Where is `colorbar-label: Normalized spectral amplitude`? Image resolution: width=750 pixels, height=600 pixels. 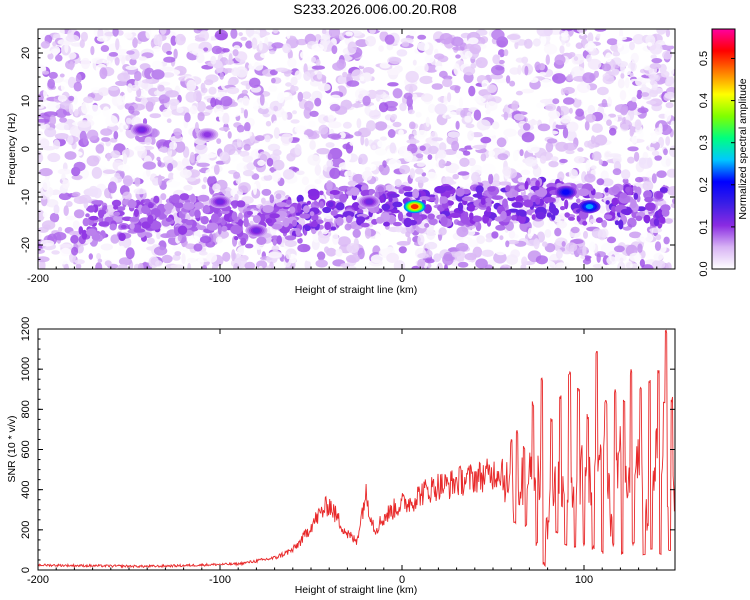
colorbar-label: Normalized spectral amplitude is located at coordinates (743, 148).